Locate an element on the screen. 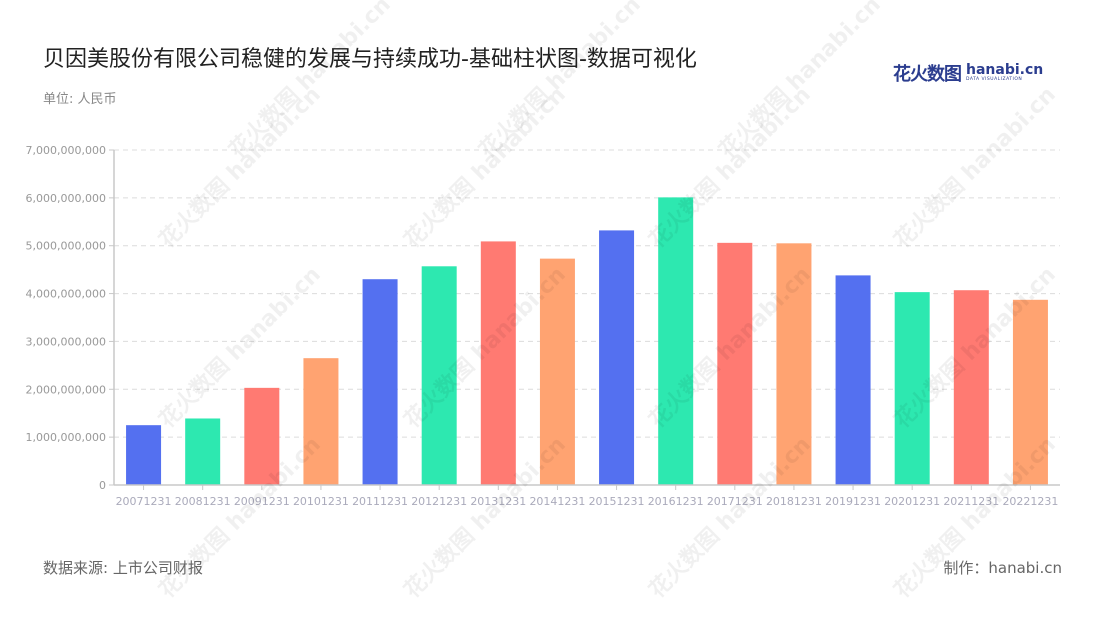 Image resolution: width=1100 pixels, height=620 pixels. y-tick-label: 3,000,000,000 is located at coordinates (66, 341).